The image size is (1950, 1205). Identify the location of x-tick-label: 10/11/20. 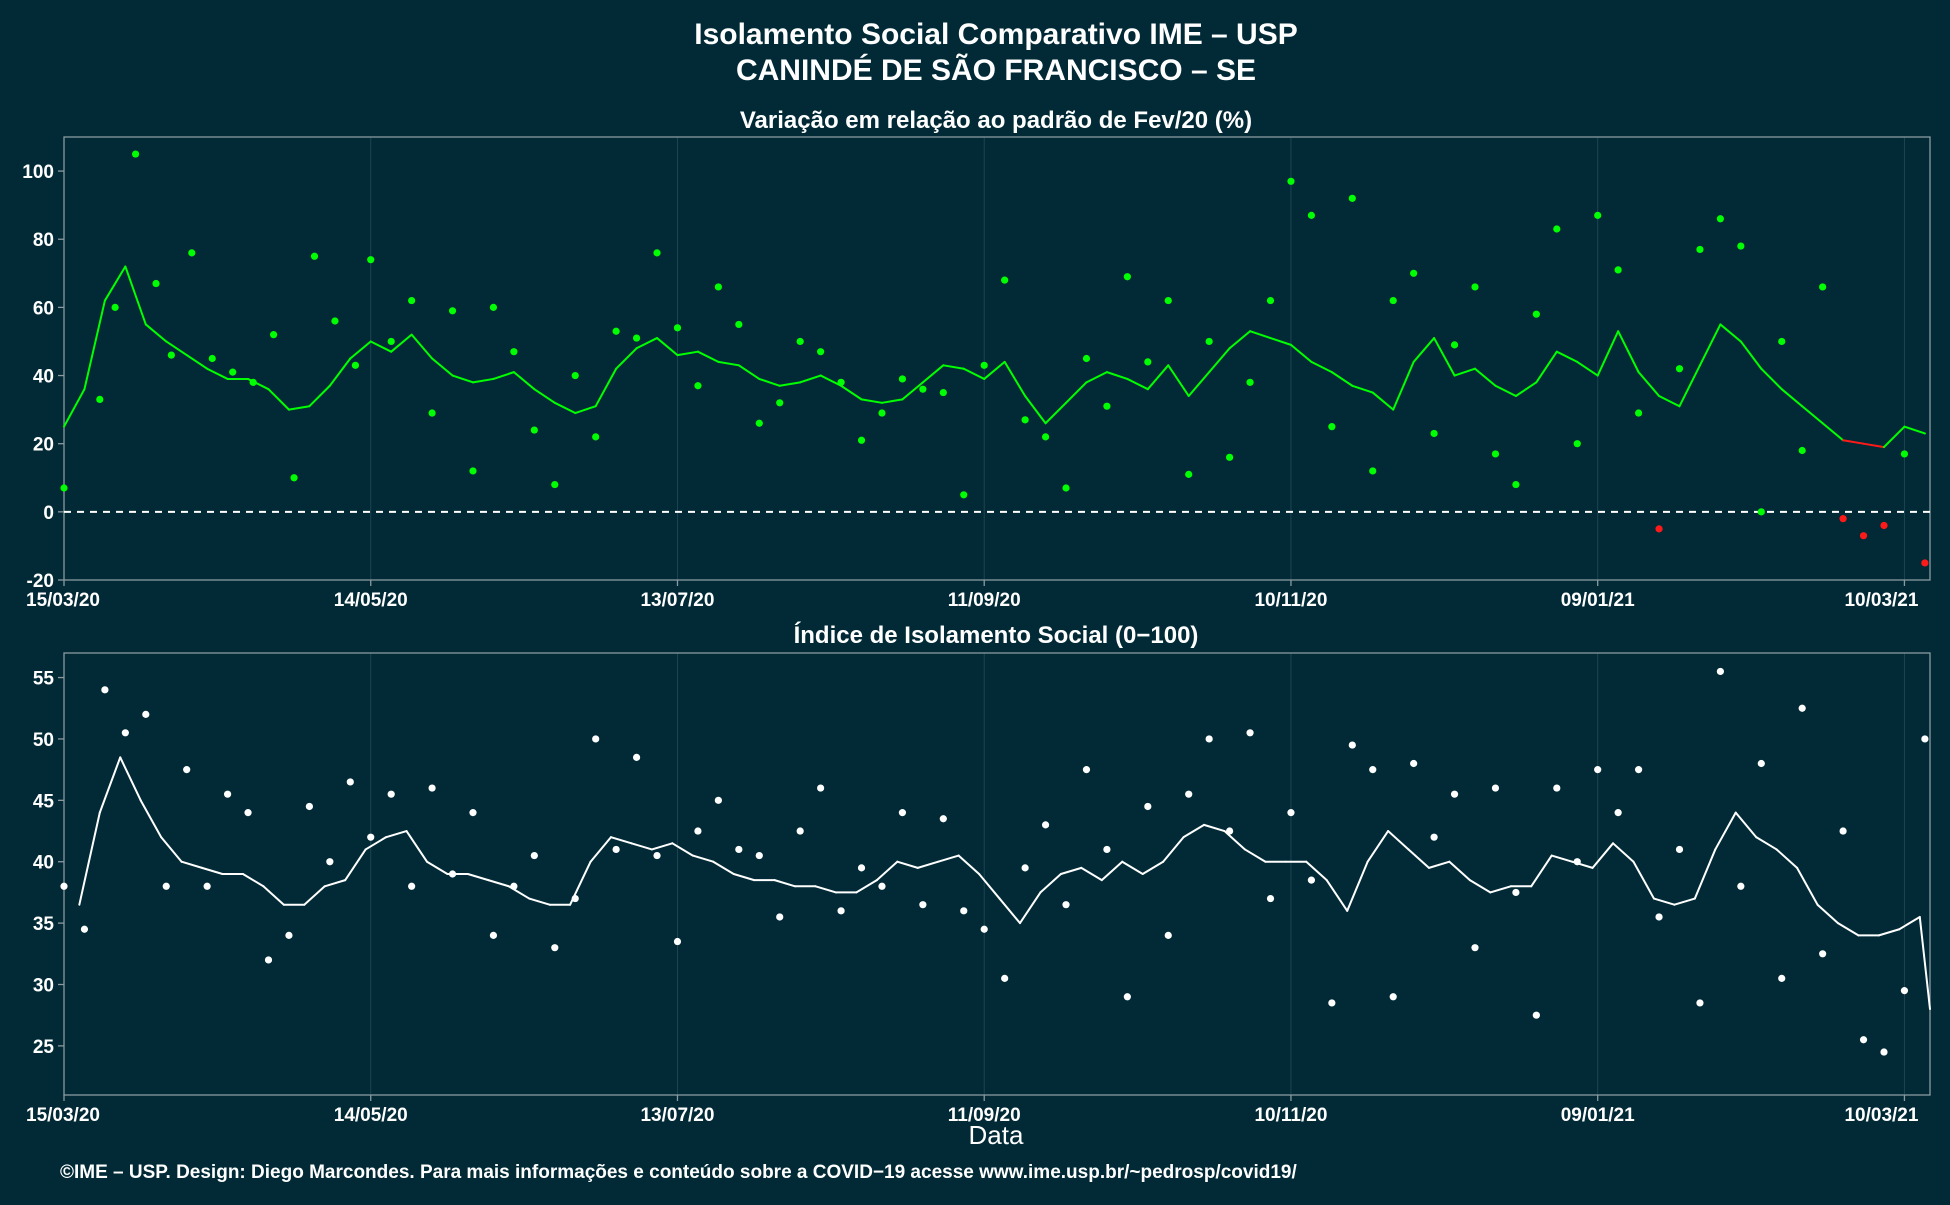
(1290, 600).